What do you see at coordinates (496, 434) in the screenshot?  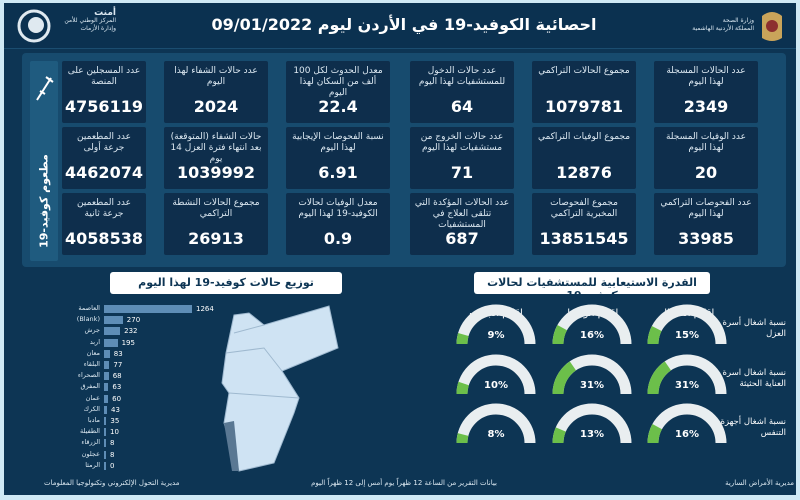 I see `gauge-percent: 8%` at bounding box center [496, 434].